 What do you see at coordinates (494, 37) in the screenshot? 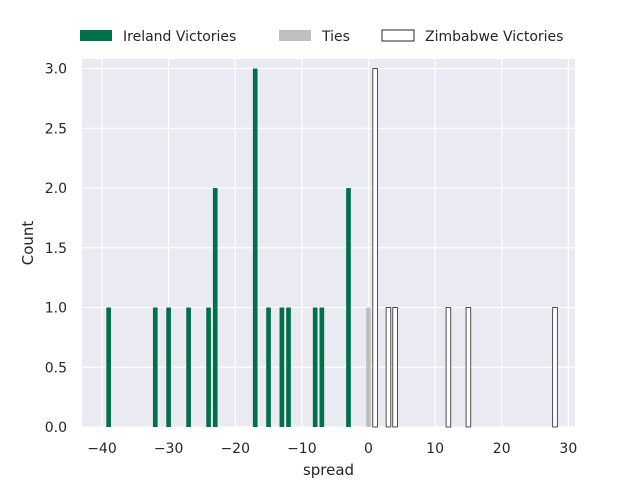
I see `legend-label: Zimbabwe Victories` at bounding box center [494, 37].